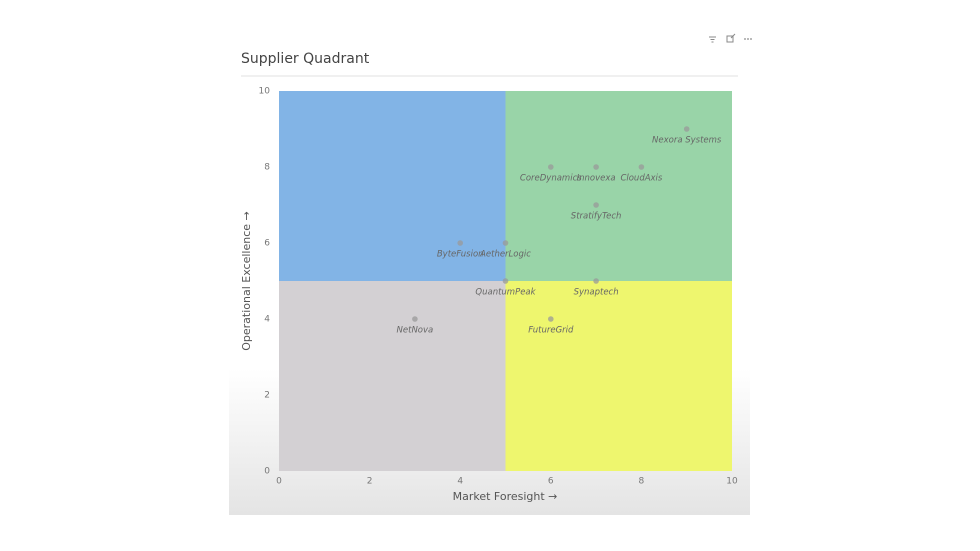  Describe the element at coordinates (505, 293) in the screenshot. I see `point-label: QuantumPeak` at that location.